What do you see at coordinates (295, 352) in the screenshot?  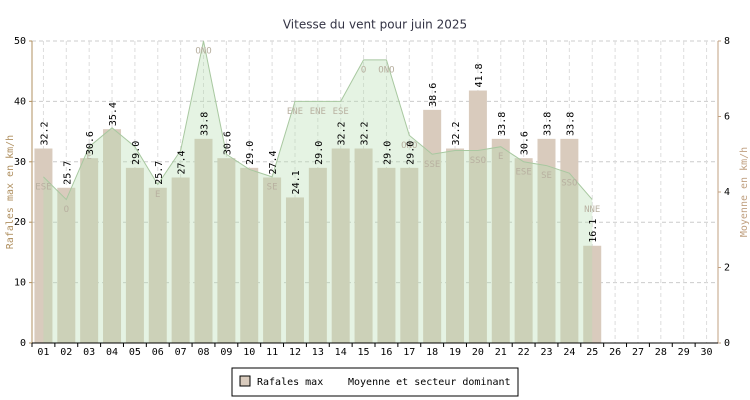 I see `x-tick-label: 12` at bounding box center [295, 352].